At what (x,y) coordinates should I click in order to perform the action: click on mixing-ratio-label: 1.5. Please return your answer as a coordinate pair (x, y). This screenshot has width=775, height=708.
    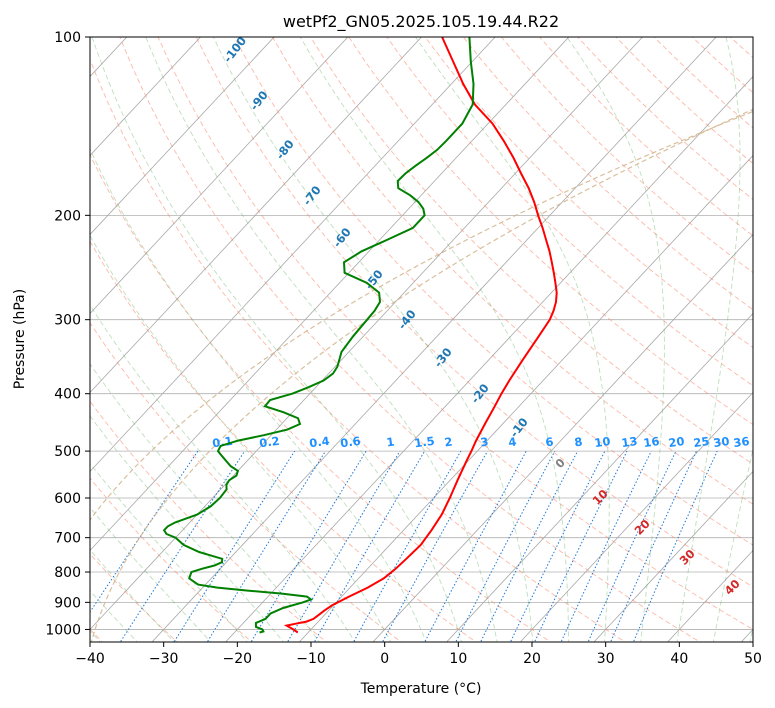
    Looking at the image, I should click on (424, 442).